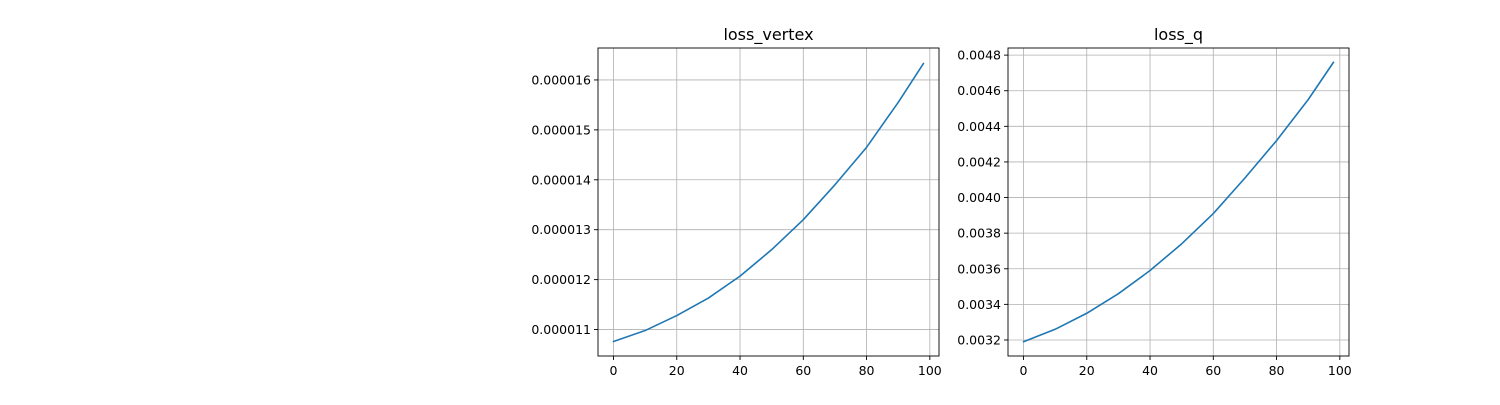 The width and height of the screenshot is (1500, 405). What do you see at coordinates (1340, 370) in the screenshot?
I see `loss-q-x-tick-label: 100` at bounding box center [1340, 370].